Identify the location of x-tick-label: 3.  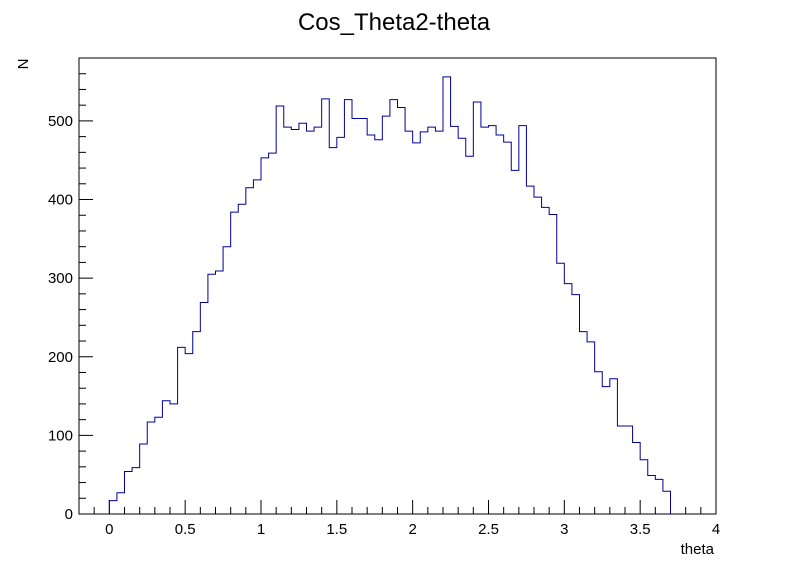
(564, 529).